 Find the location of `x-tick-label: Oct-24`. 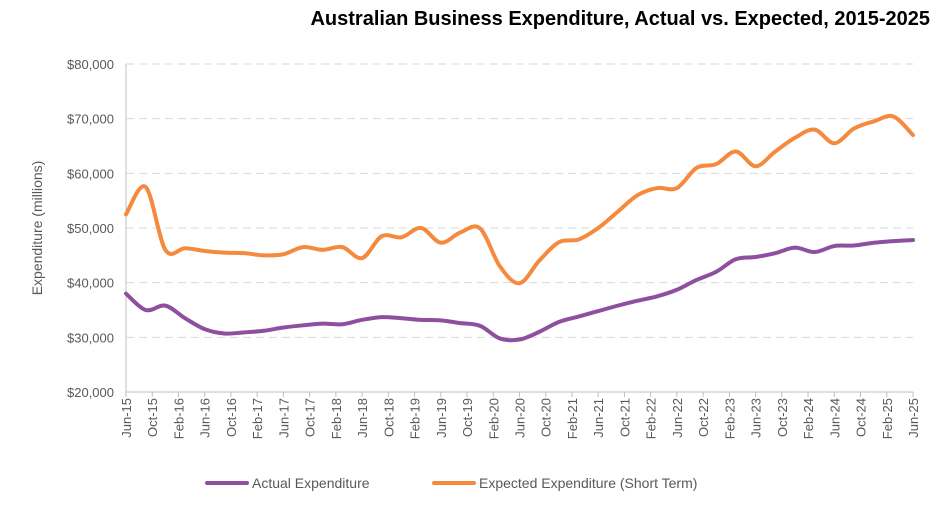

x-tick-label: Oct-24 is located at coordinates (861, 417).